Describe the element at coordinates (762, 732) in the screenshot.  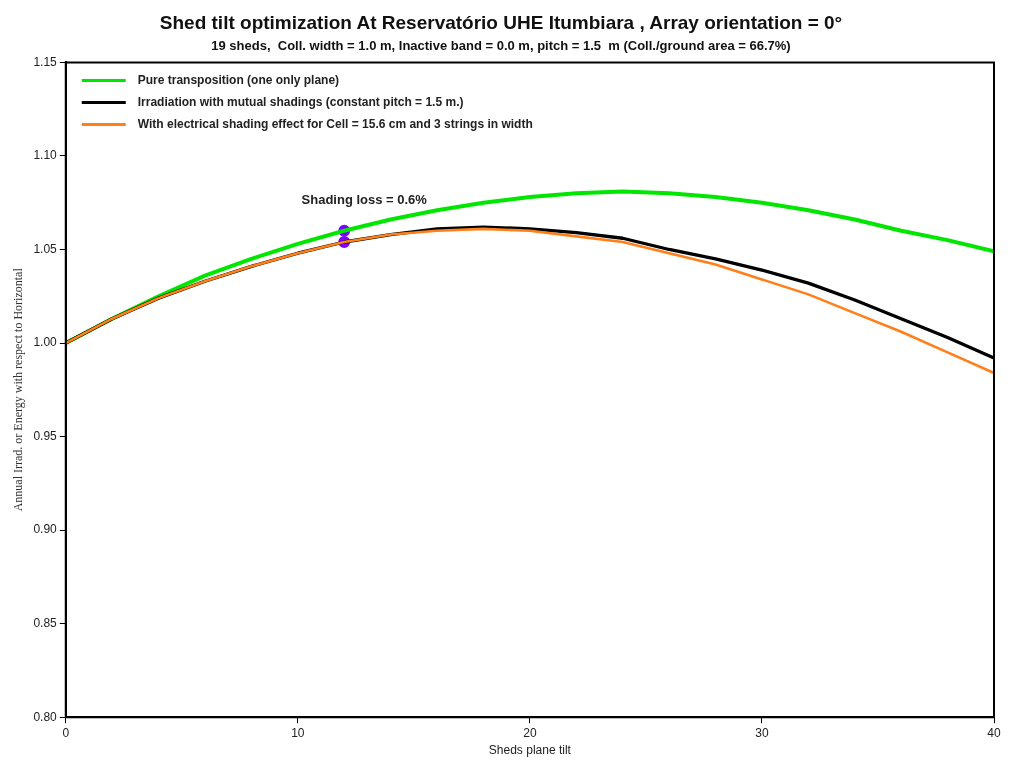
I see `x-tick-label: 30` at that location.